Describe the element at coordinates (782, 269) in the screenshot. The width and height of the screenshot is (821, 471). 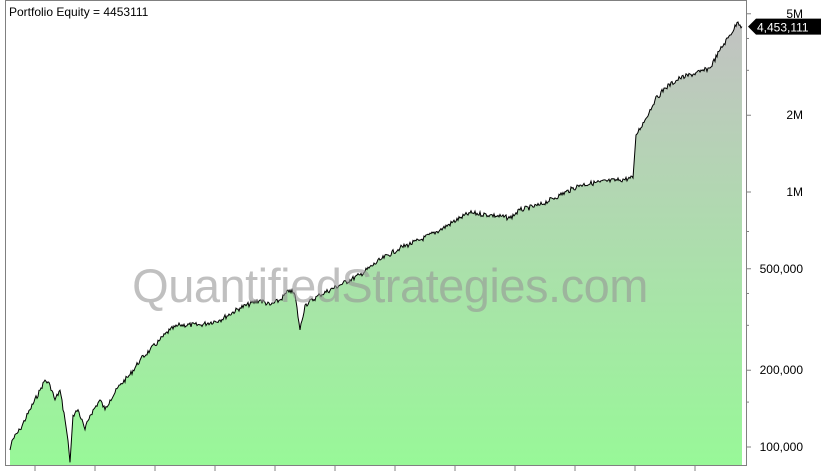
I see `y-tick-label: 500,000` at that location.